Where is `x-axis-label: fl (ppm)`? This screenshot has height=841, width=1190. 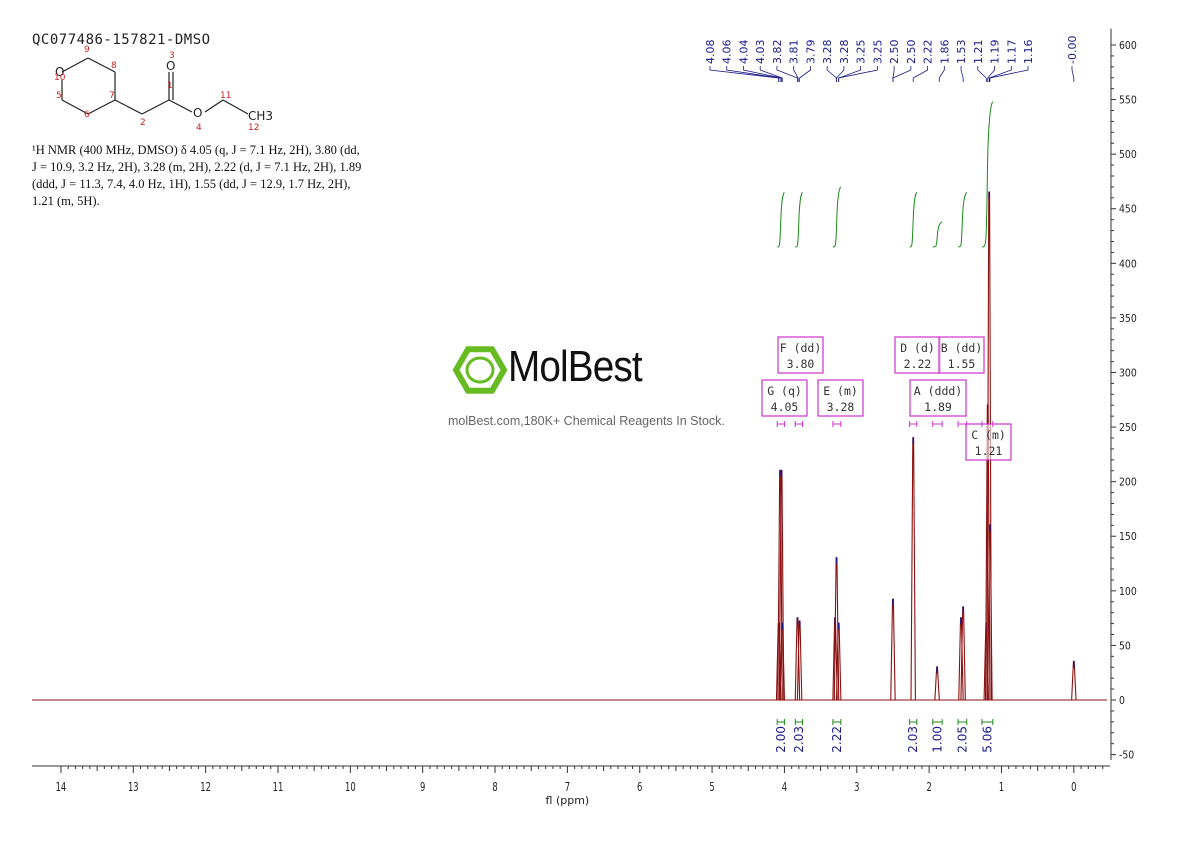
x-axis-label: fl (ppm) is located at coordinates (568, 800).